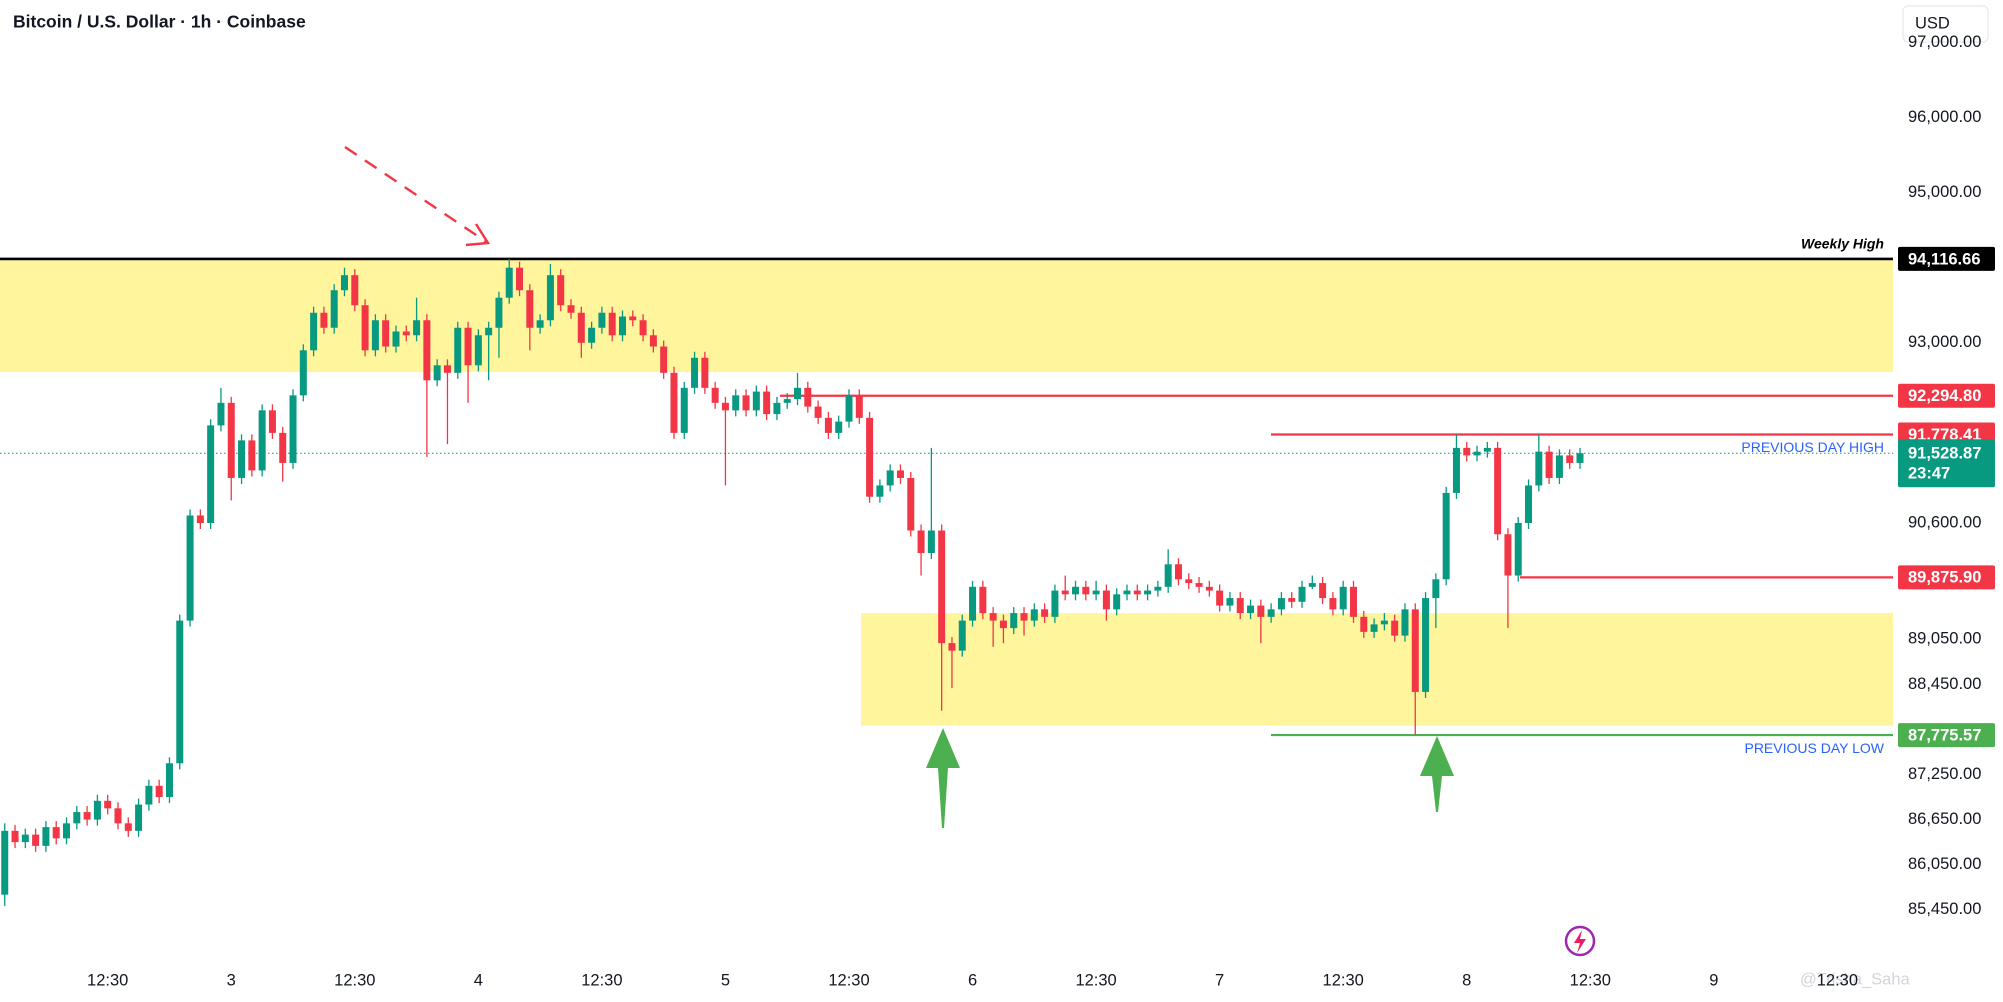  Describe the element at coordinates (1944, 192) in the screenshot. I see `y-tick-label: 95,000.00` at that location.